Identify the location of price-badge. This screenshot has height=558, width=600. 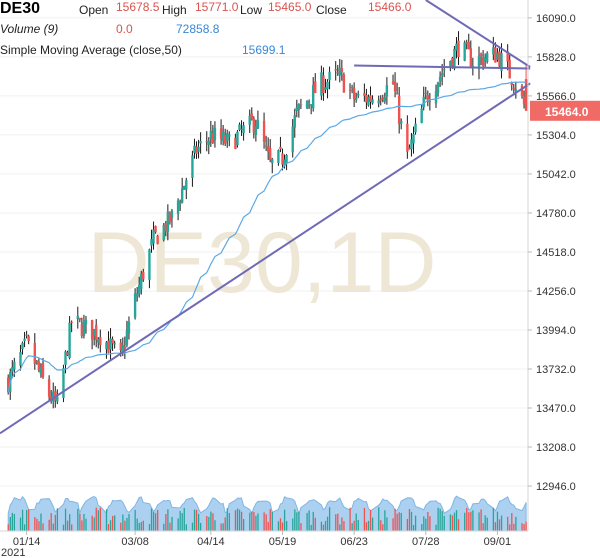
(565, 110).